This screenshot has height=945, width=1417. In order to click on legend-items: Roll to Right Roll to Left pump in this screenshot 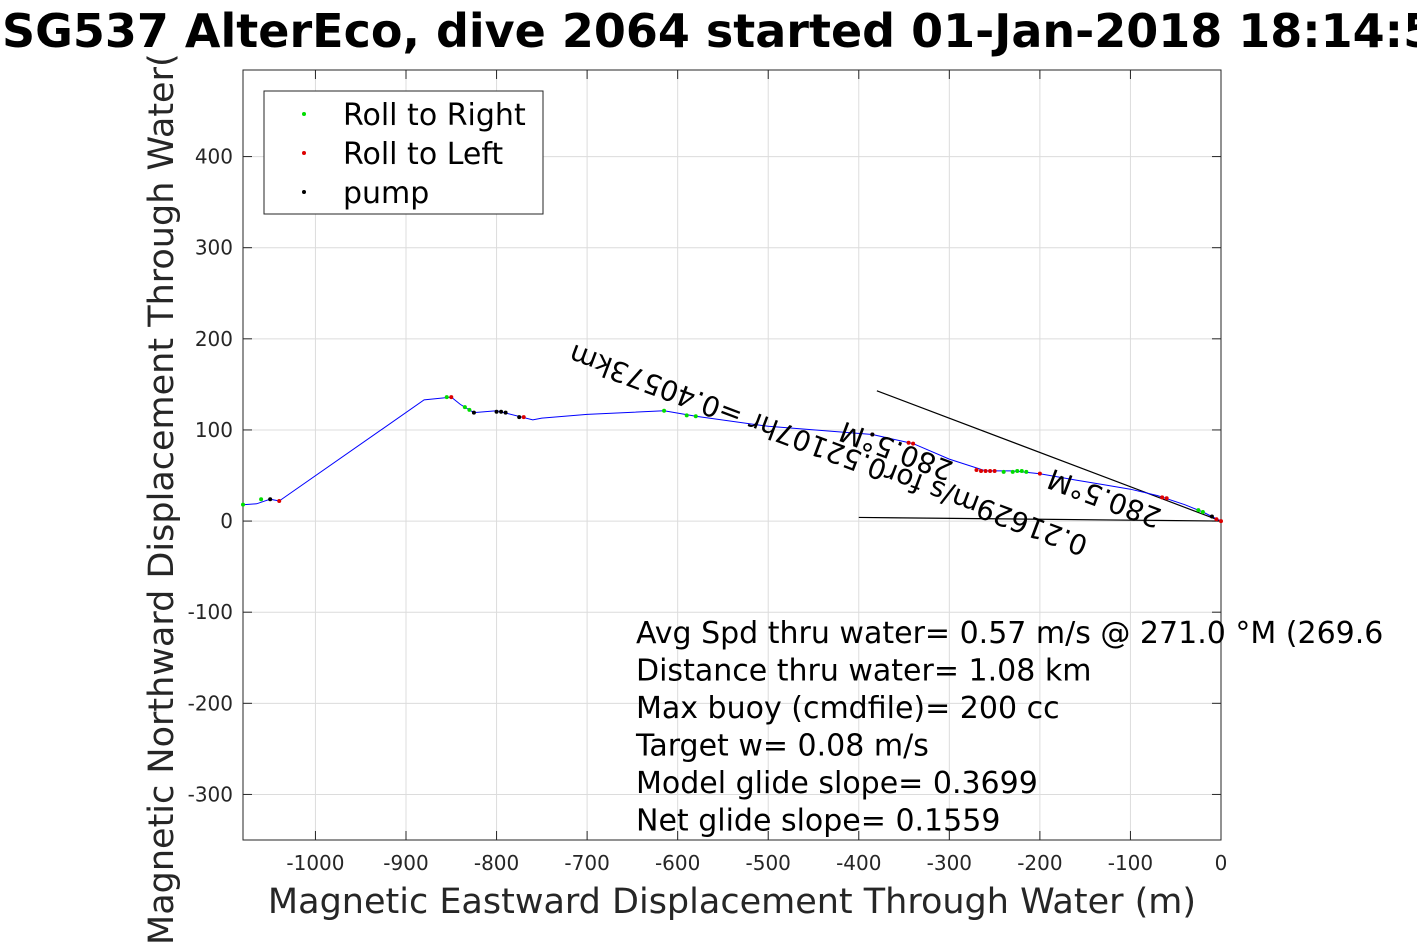, I will do `click(414, 154)`.